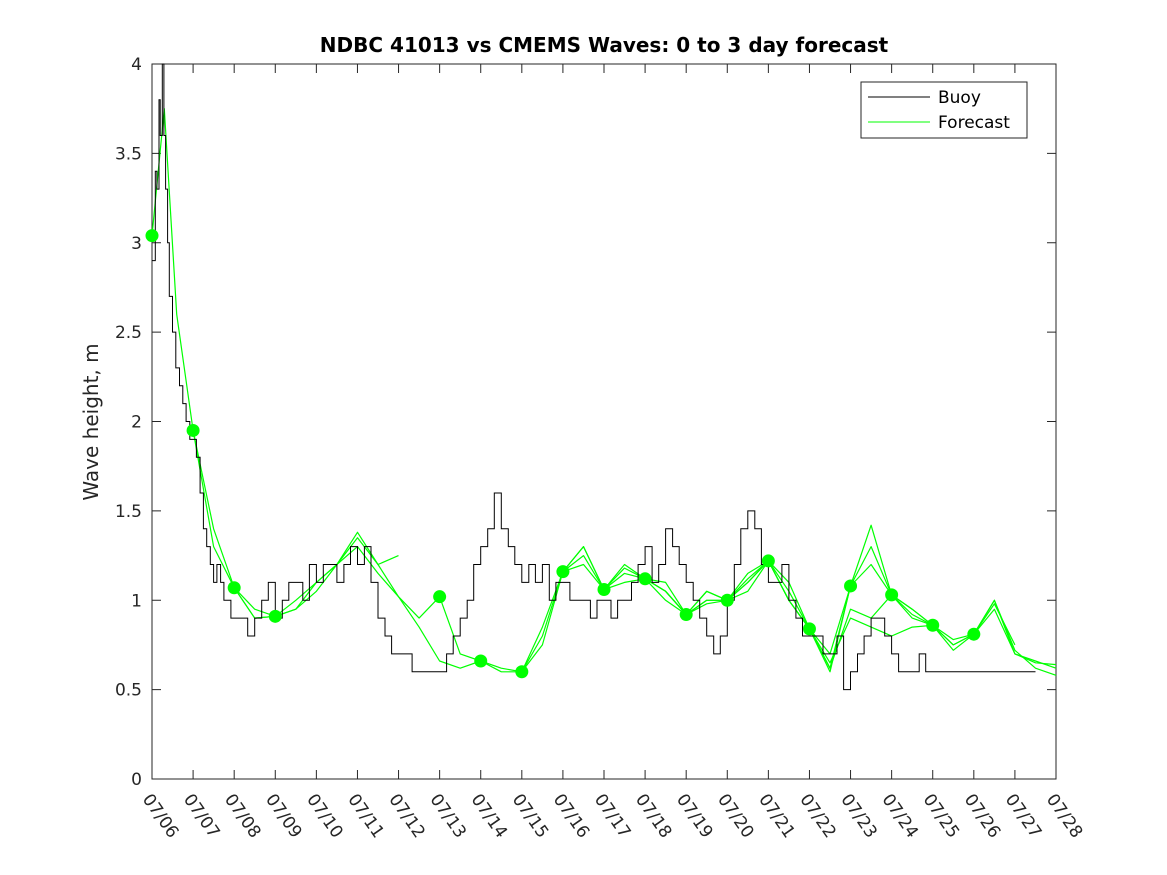  What do you see at coordinates (530, 816) in the screenshot?
I see `x-tick-label: 07/15` at bounding box center [530, 816].